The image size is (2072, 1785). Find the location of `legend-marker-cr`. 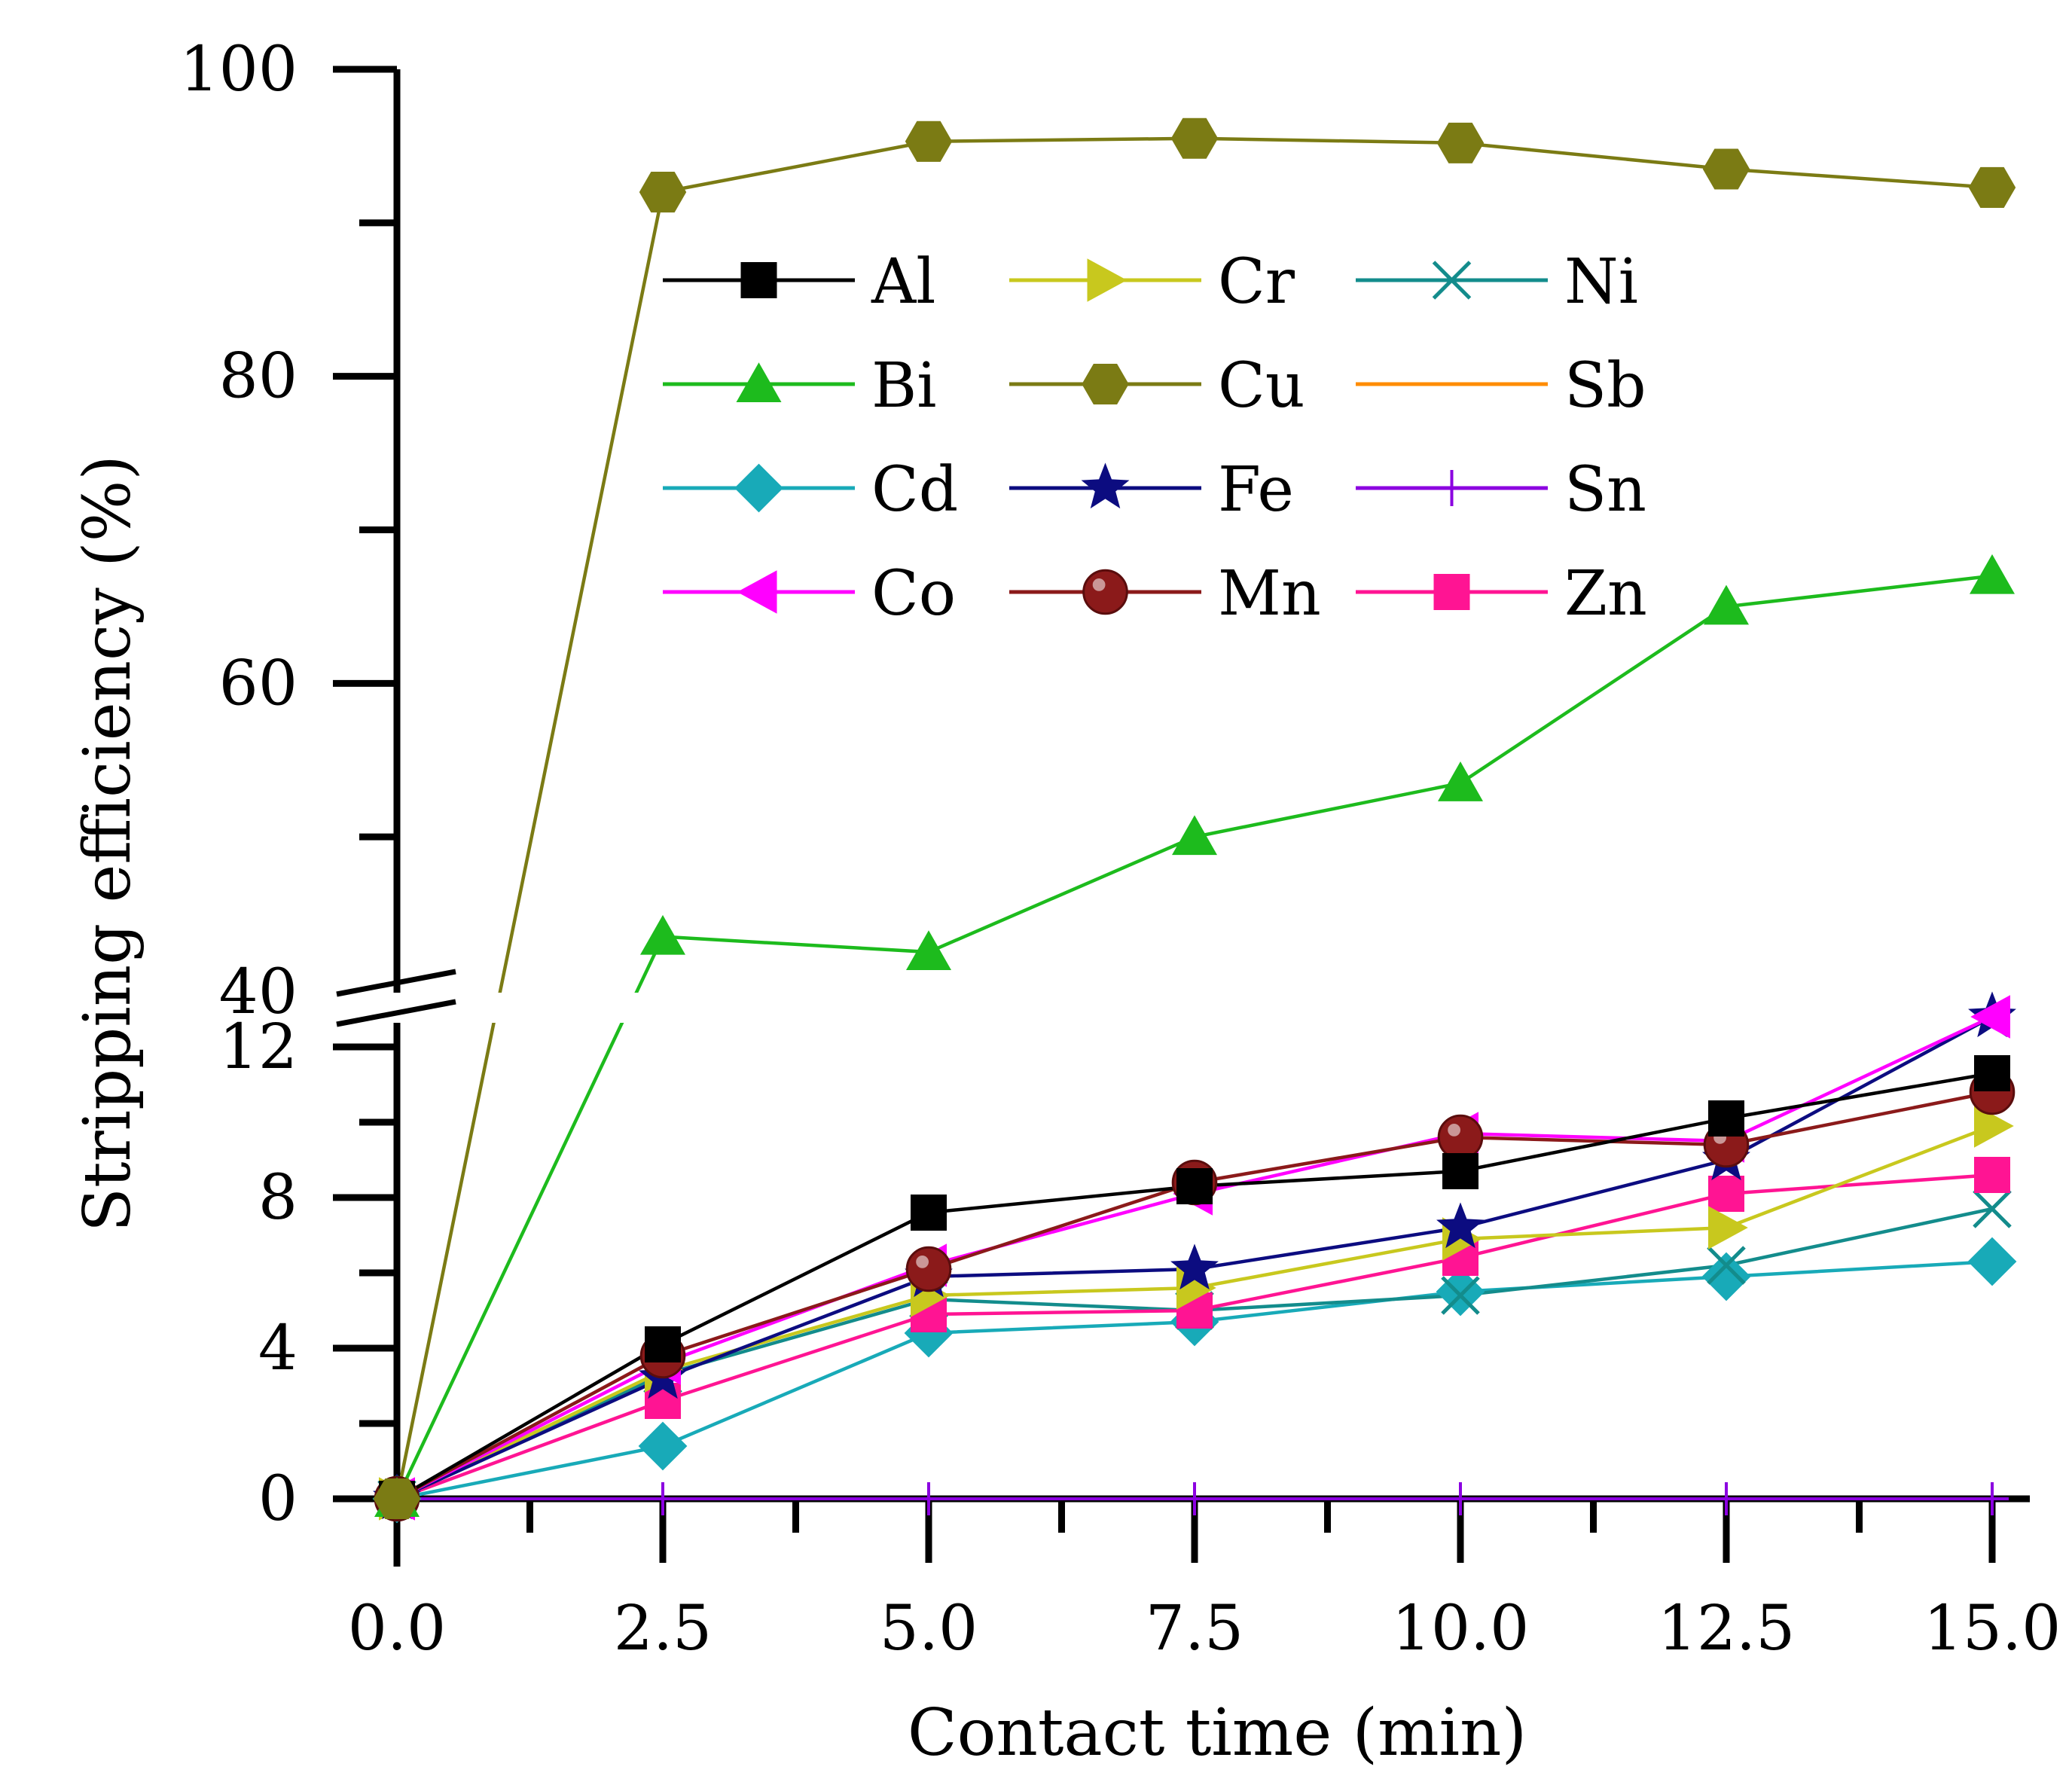

legend-marker-cr is located at coordinates (1107, 280).